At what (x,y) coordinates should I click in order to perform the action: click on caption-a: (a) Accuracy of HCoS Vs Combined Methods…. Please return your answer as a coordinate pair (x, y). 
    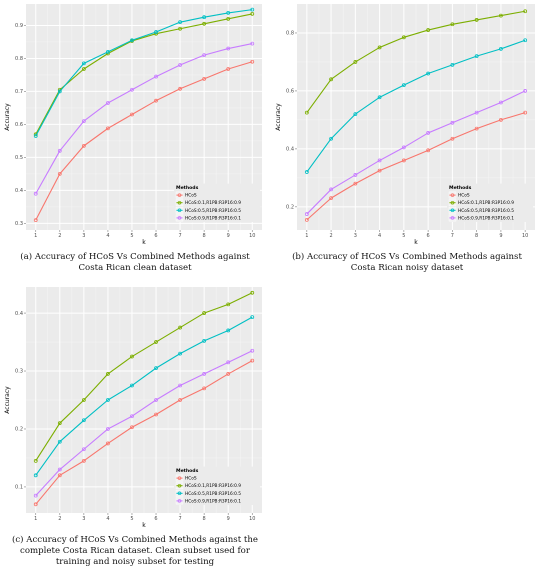
    Looking at the image, I should click on (135, 263).